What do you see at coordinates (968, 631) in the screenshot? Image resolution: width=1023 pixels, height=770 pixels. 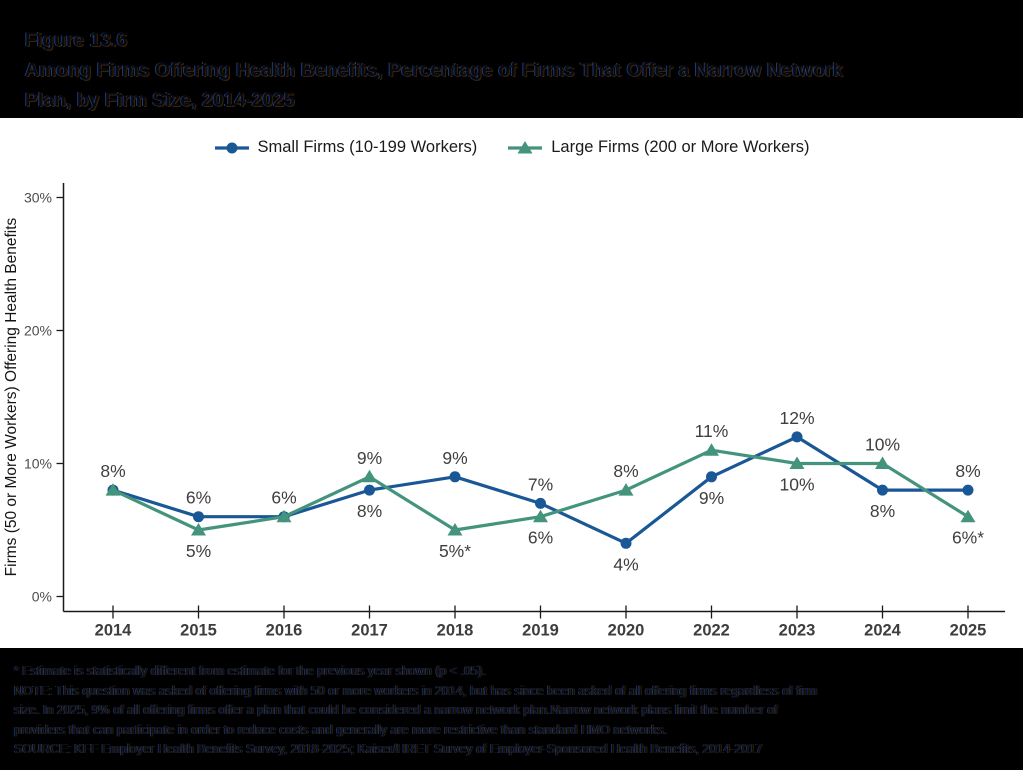 I see `x-tick-label: 2025` at bounding box center [968, 631].